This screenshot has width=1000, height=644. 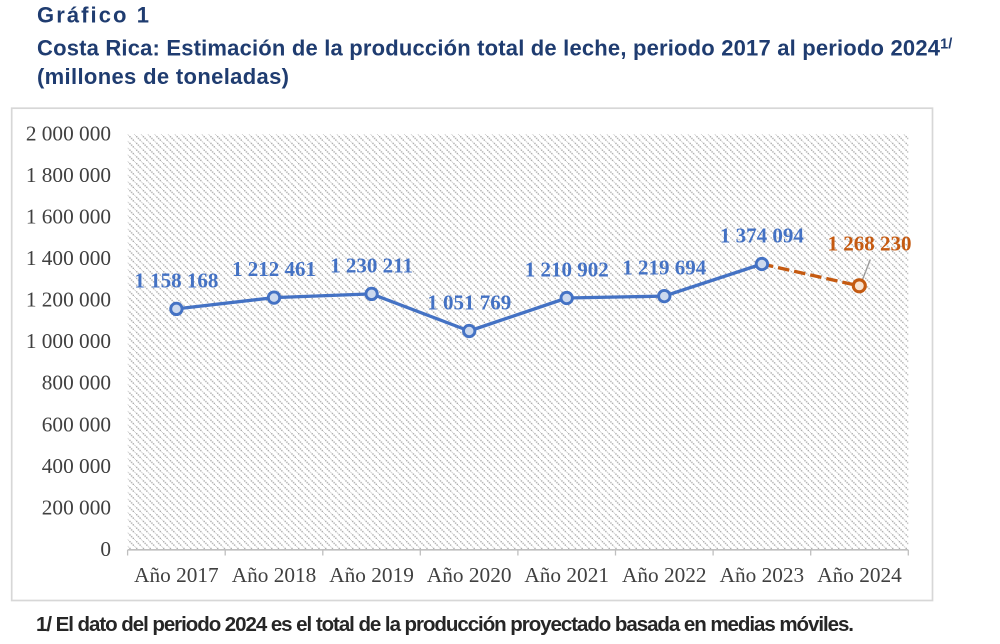 What do you see at coordinates (68, 341) in the screenshot?
I see `svg-text: 1 000 000` at bounding box center [68, 341].